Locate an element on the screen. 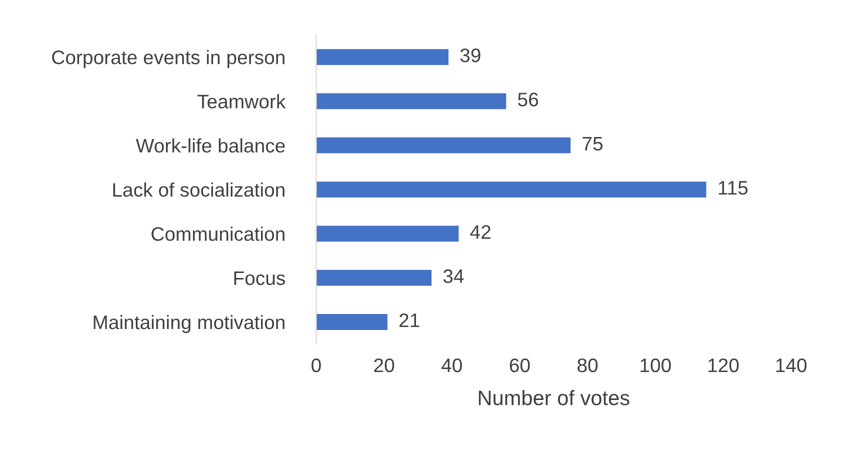 This screenshot has height=460, width=841. data-label: 115 is located at coordinates (733, 188).